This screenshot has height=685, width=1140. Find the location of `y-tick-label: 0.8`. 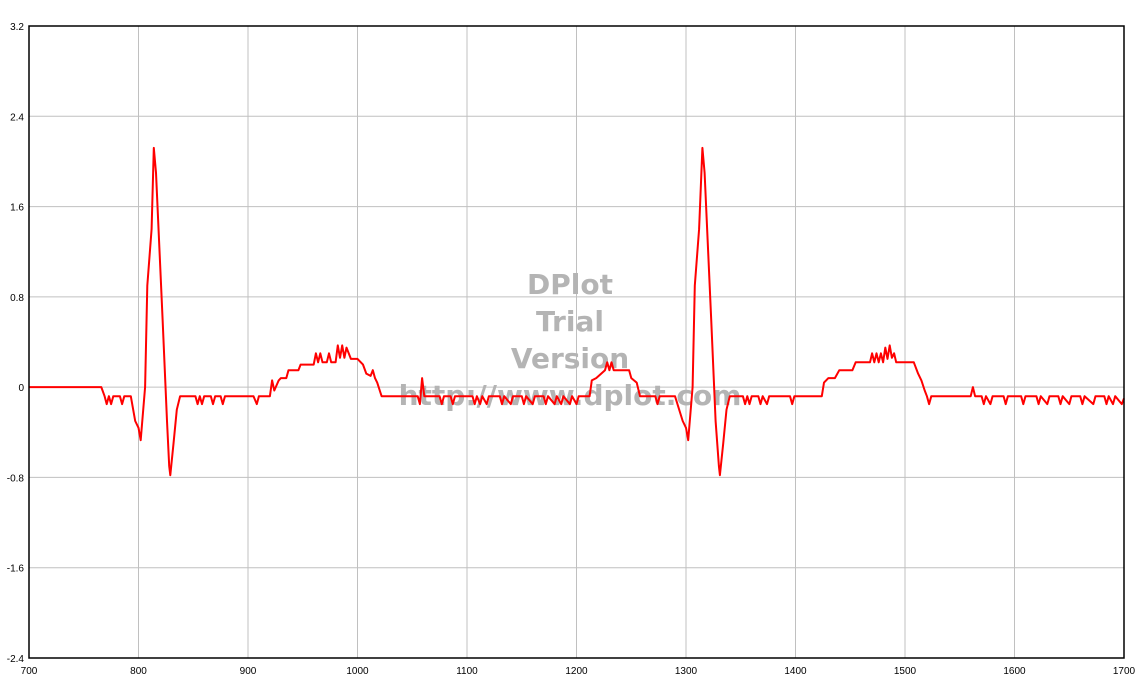

y-tick-label: 0.8 is located at coordinates (17, 298).